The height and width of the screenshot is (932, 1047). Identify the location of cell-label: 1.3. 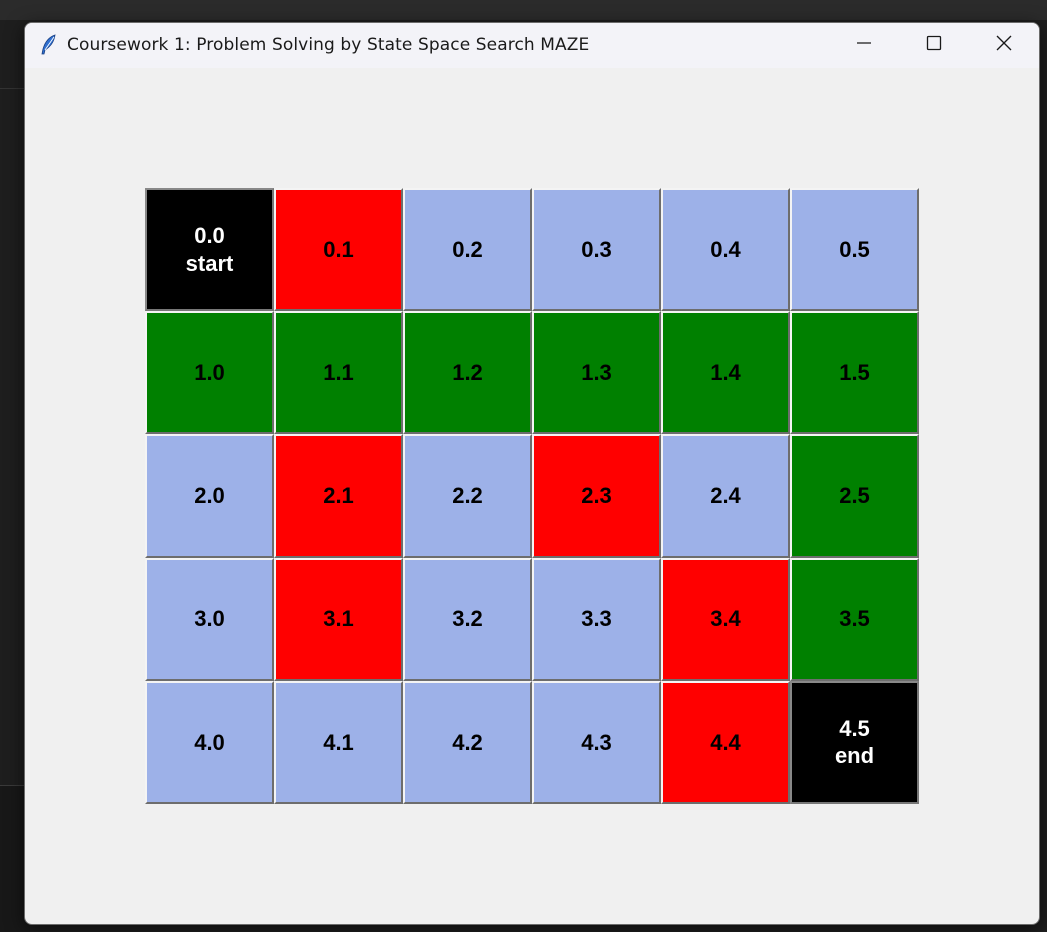
(596, 373).